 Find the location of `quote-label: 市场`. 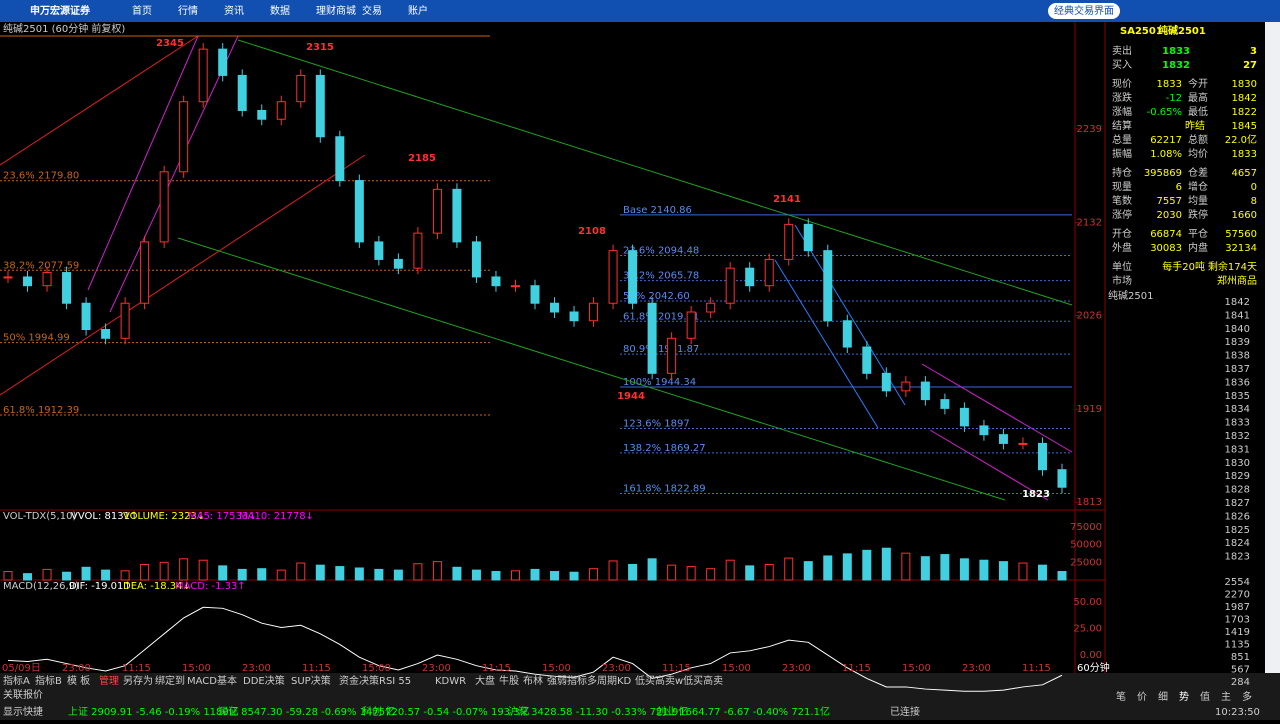

quote-label: 市场 is located at coordinates (1122, 280).